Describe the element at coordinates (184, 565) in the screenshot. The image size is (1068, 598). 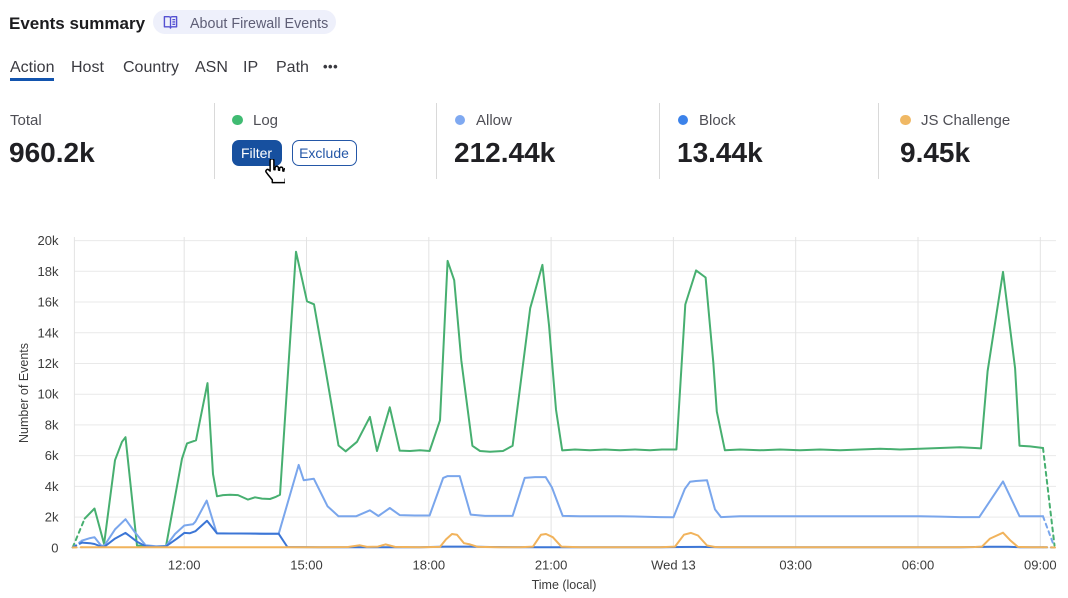
I see `svg-text: 12:00` at that location.